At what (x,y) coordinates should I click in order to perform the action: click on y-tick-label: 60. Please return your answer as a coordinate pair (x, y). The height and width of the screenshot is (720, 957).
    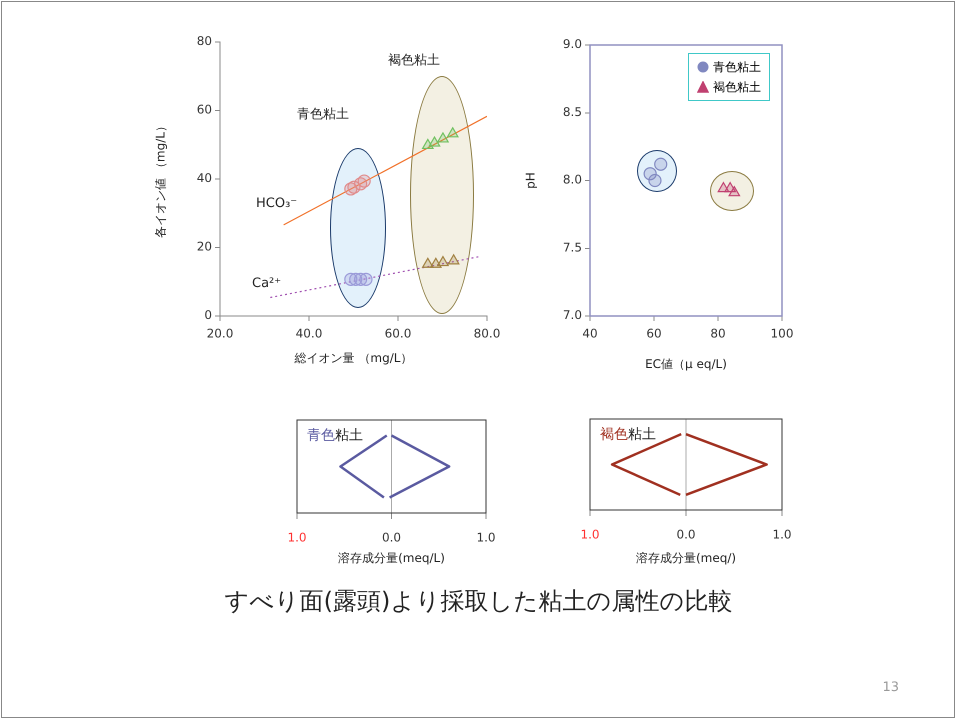
    Looking at the image, I should click on (204, 109).